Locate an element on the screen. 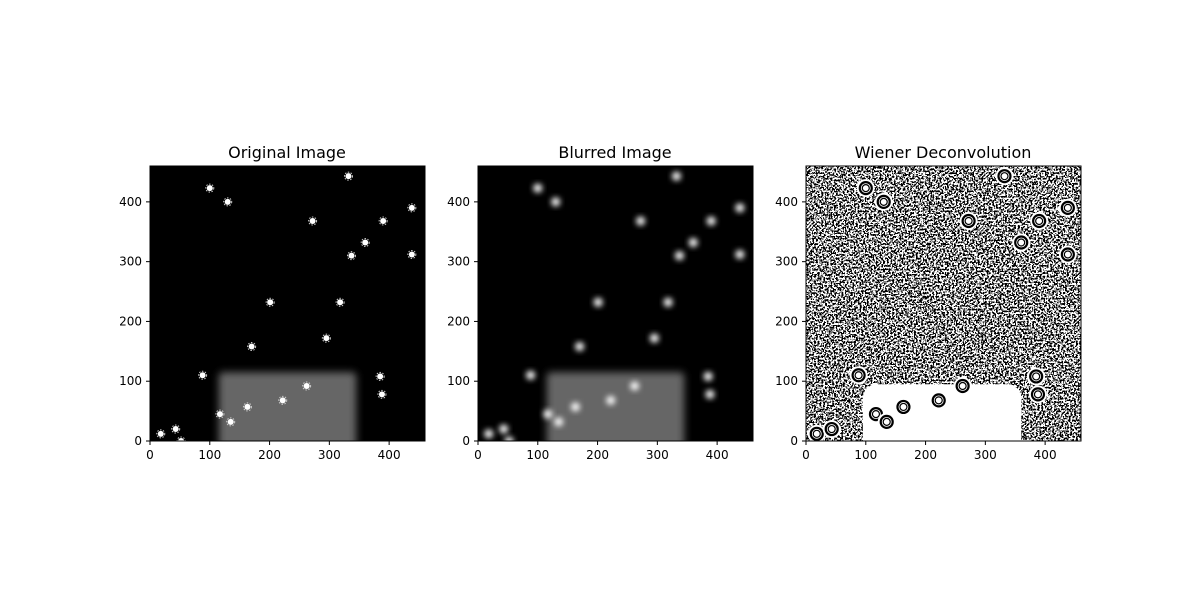 Image resolution: width=1200 pixels, height=600 pixels. panel-title: Blurred Image is located at coordinates (614, 152).